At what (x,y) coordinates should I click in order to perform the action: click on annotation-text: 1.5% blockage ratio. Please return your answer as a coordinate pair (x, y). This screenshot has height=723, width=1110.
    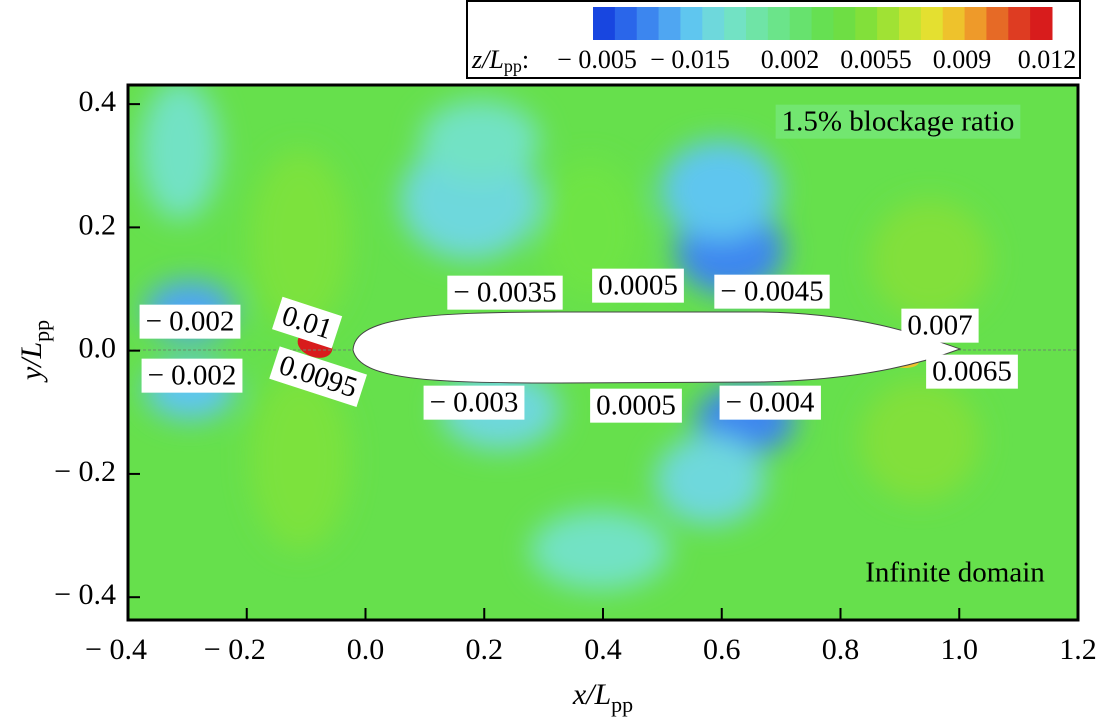
    Looking at the image, I should click on (898, 122).